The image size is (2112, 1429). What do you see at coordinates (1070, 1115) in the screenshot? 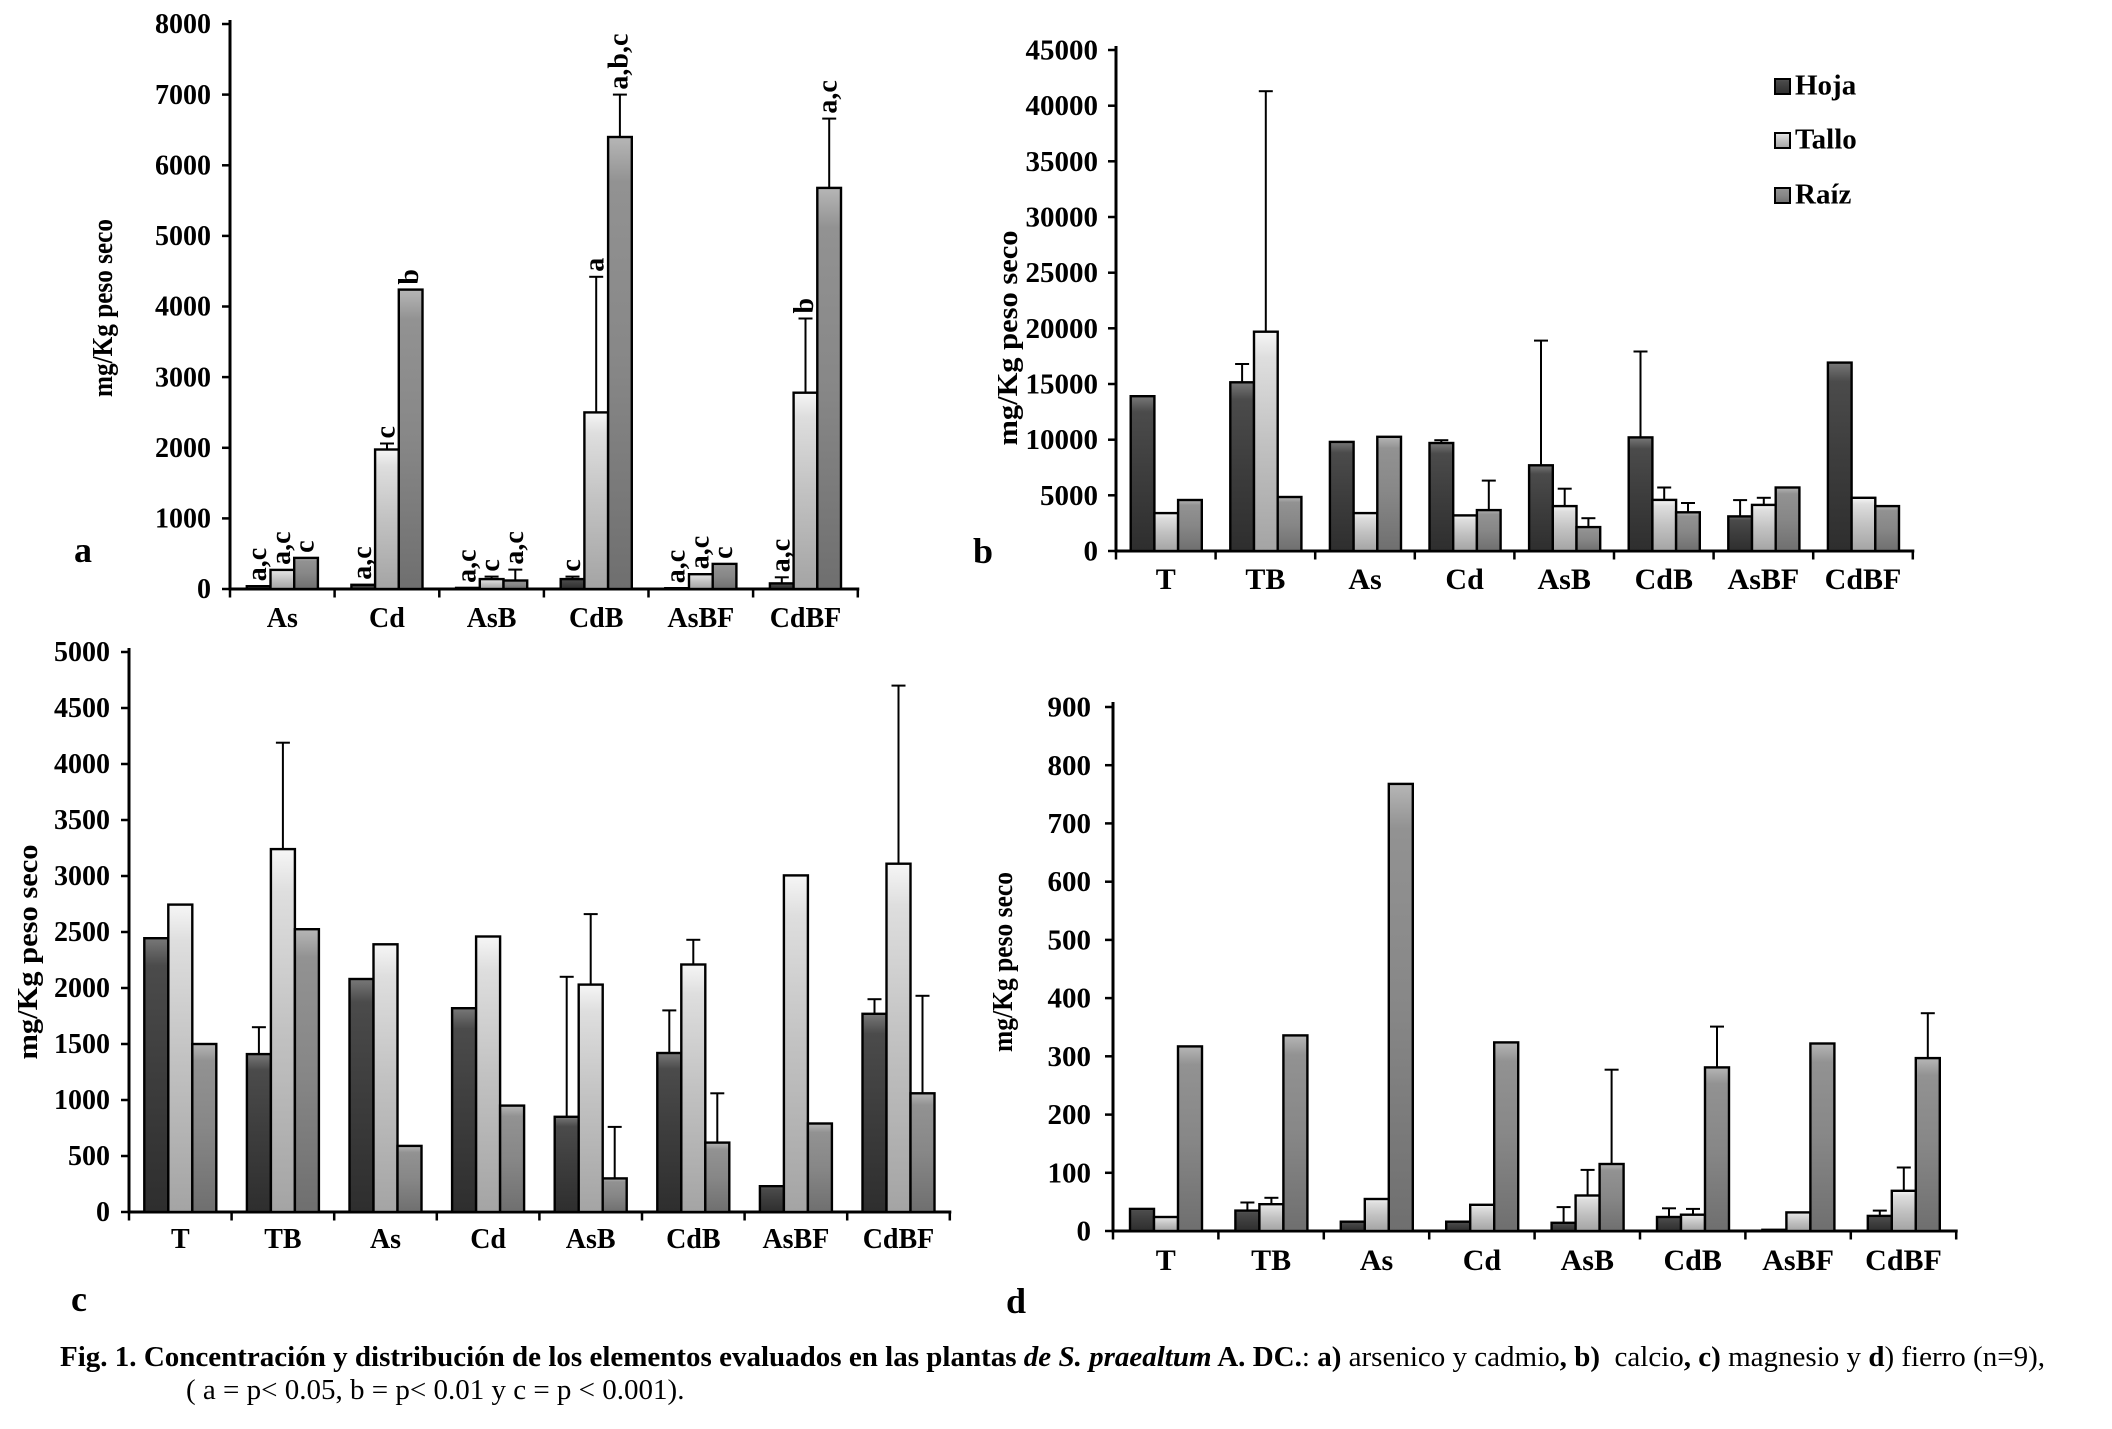
I see `svg-text: 200` at bounding box center [1070, 1115].